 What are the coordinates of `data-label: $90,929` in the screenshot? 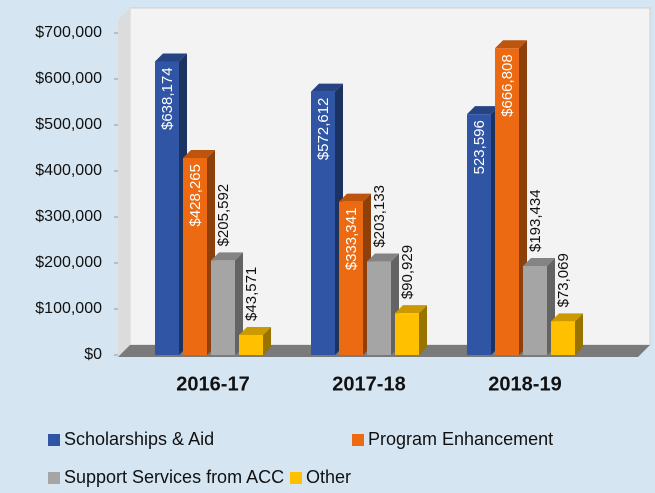 It's located at (407, 272).